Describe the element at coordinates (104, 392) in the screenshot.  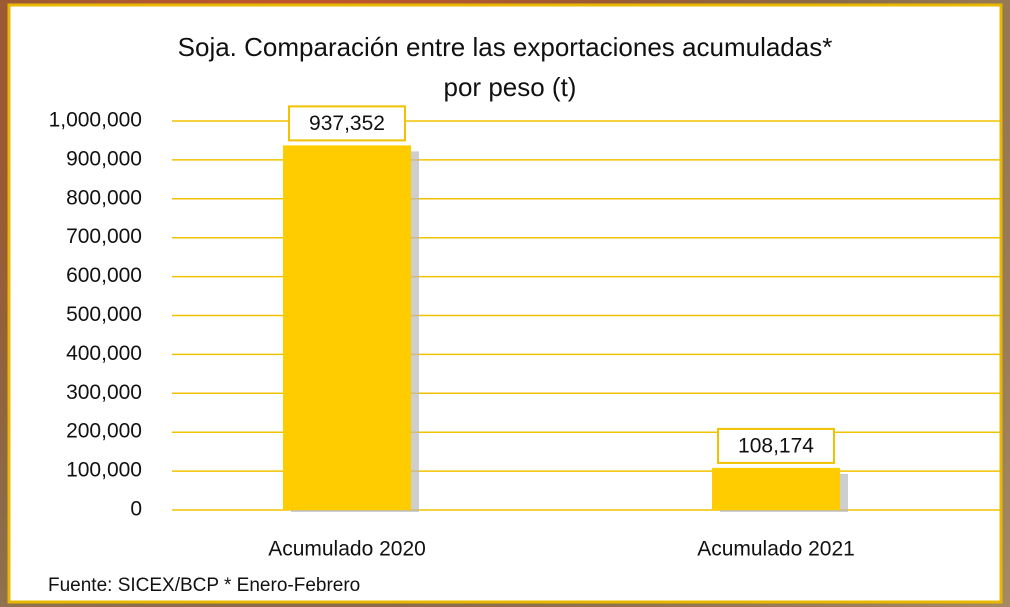
I see `y-tick-label: 300,000` at that location.